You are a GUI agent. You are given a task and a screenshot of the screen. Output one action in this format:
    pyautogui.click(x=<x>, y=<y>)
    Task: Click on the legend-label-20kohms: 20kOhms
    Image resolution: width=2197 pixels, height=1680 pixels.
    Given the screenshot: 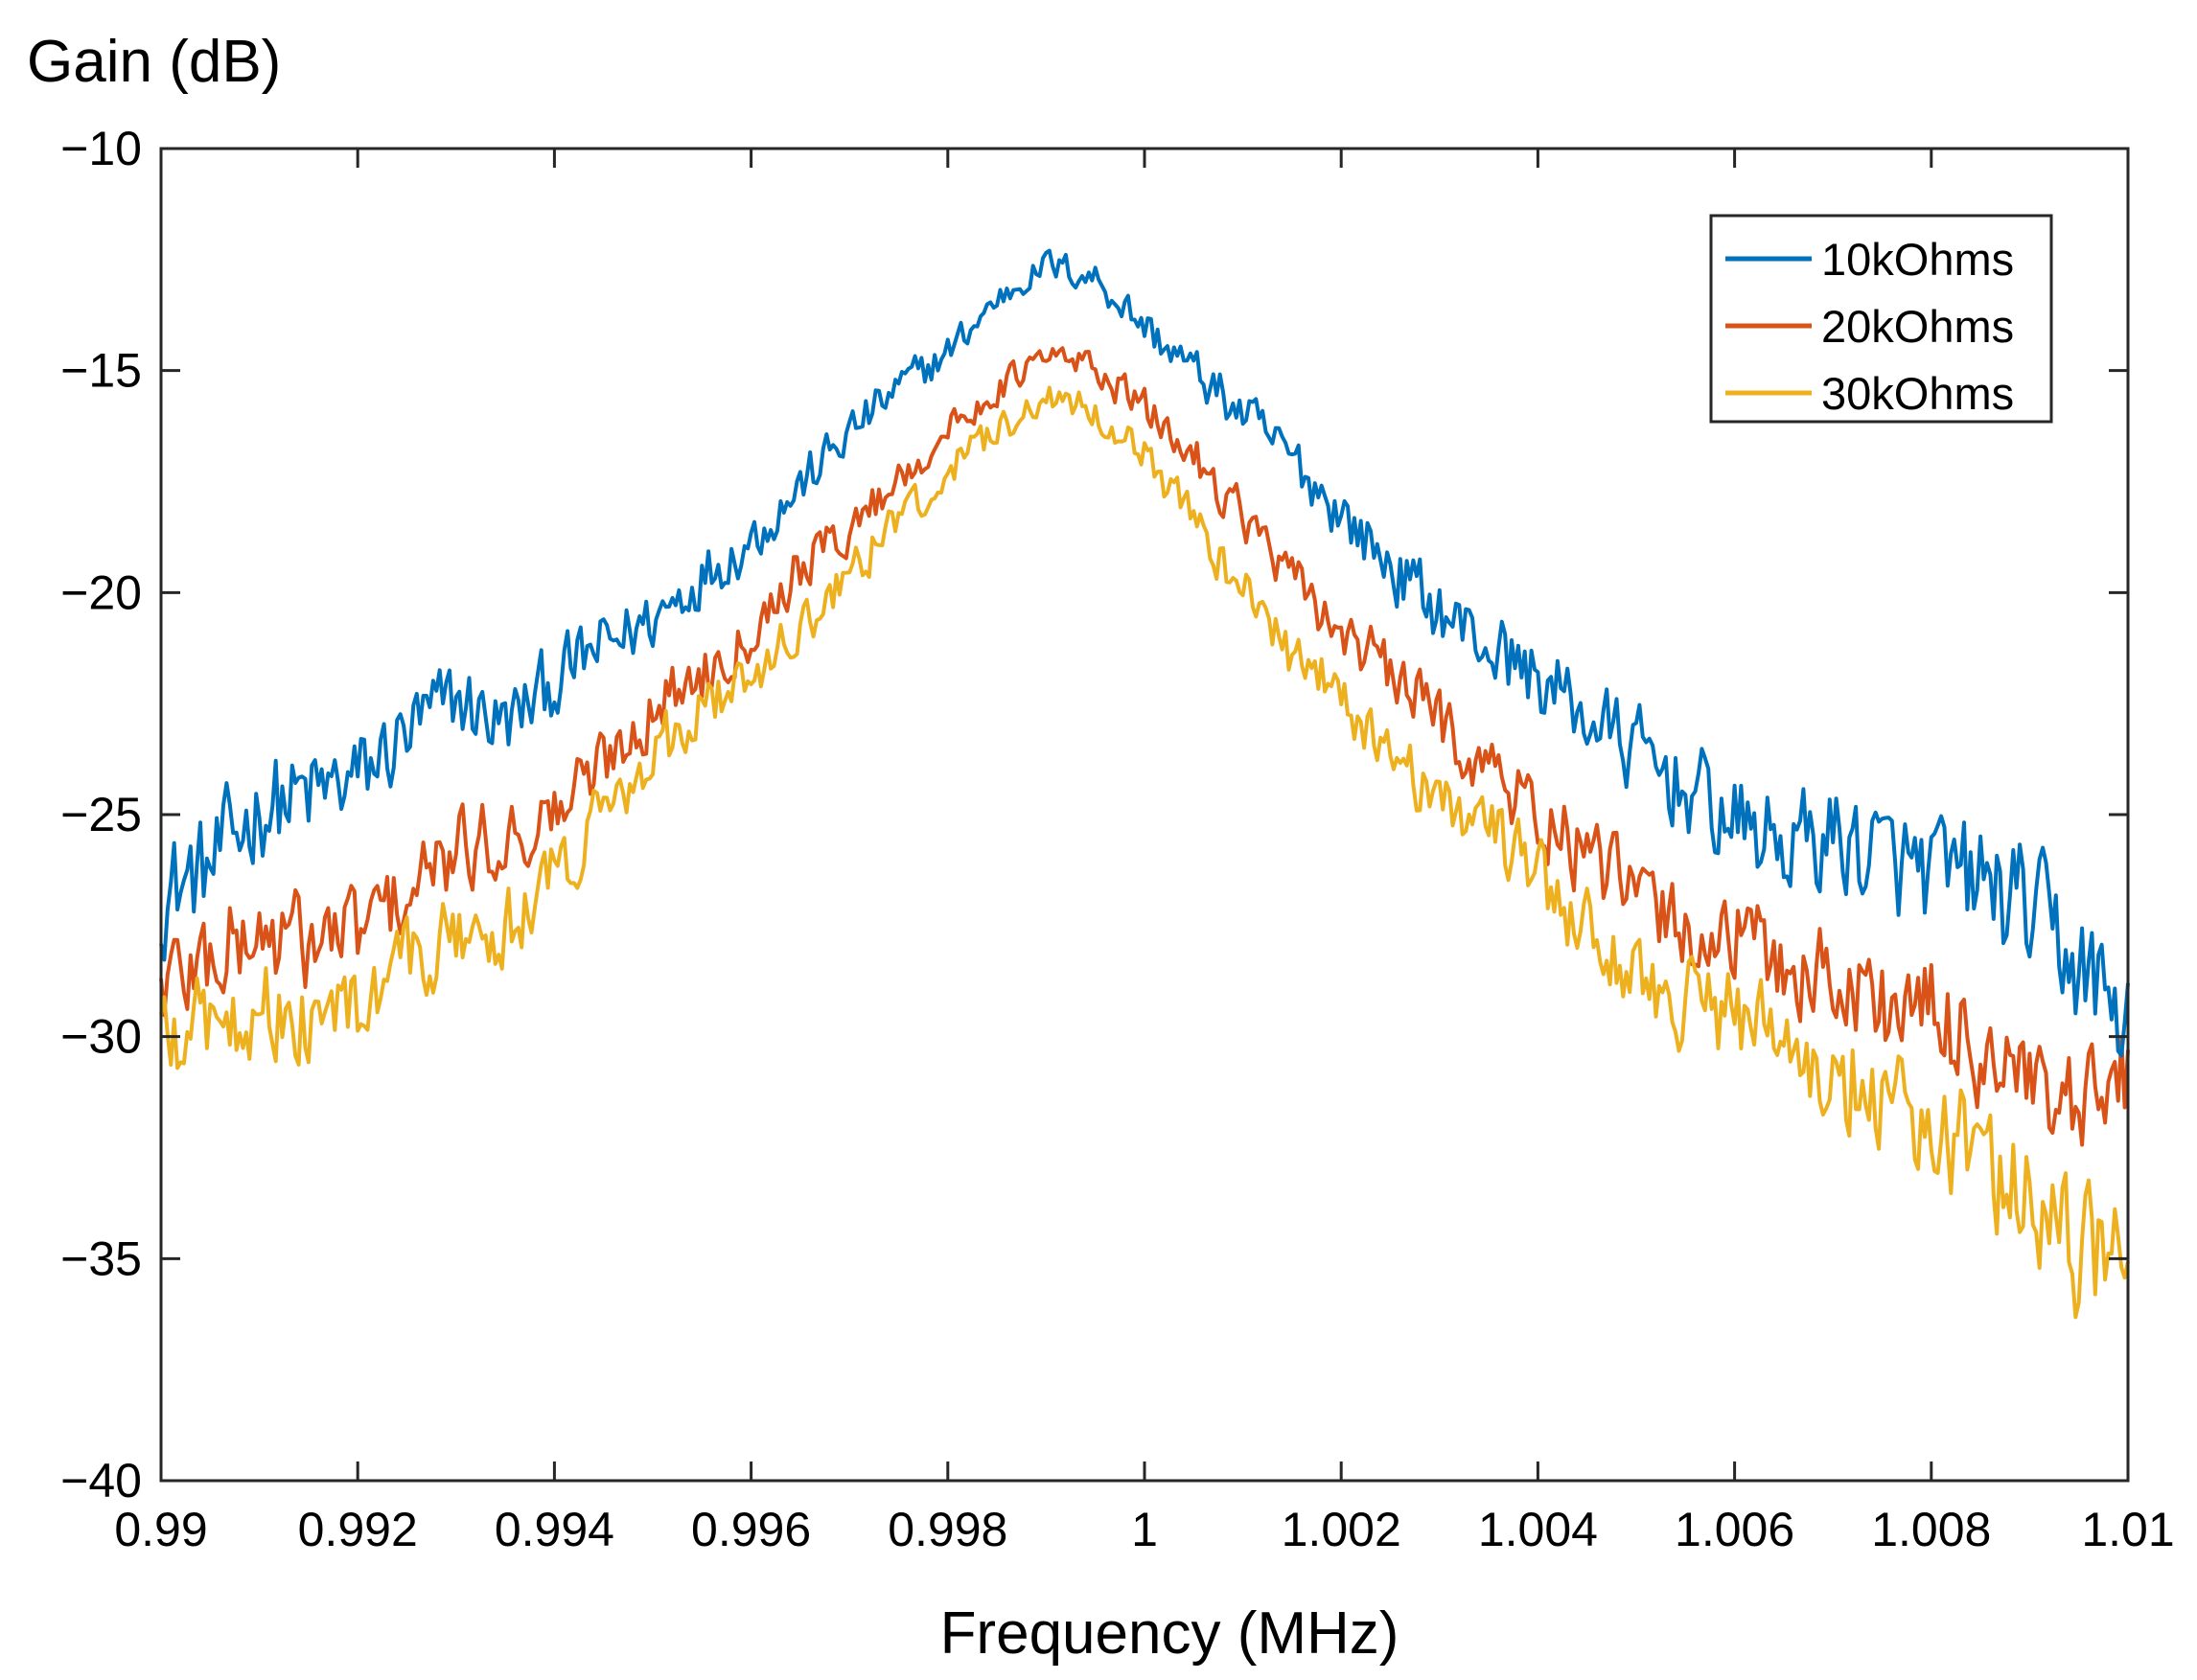 What is the action you would take?
    pyautogui.click(x=1917, y=326)
    